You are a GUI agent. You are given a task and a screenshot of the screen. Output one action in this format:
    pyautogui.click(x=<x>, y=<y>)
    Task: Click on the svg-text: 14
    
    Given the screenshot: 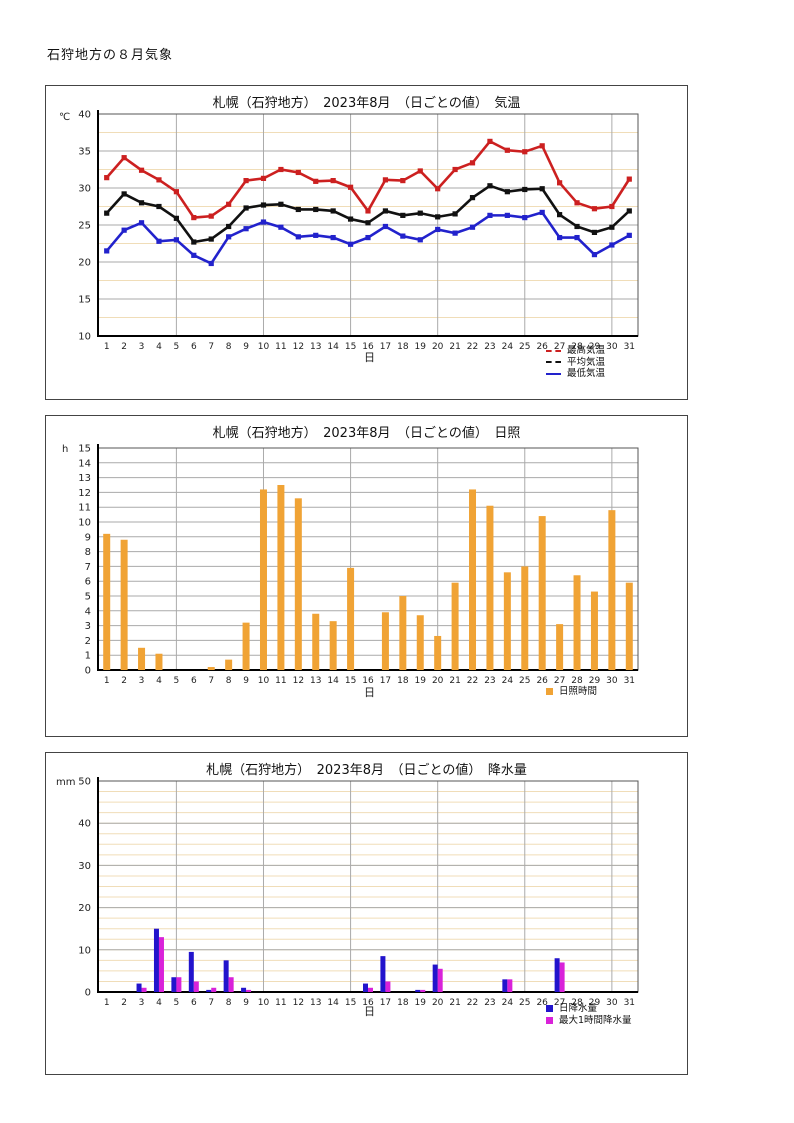 What is the action you would take?
    pyautogui.click(x=333, y=681)
    